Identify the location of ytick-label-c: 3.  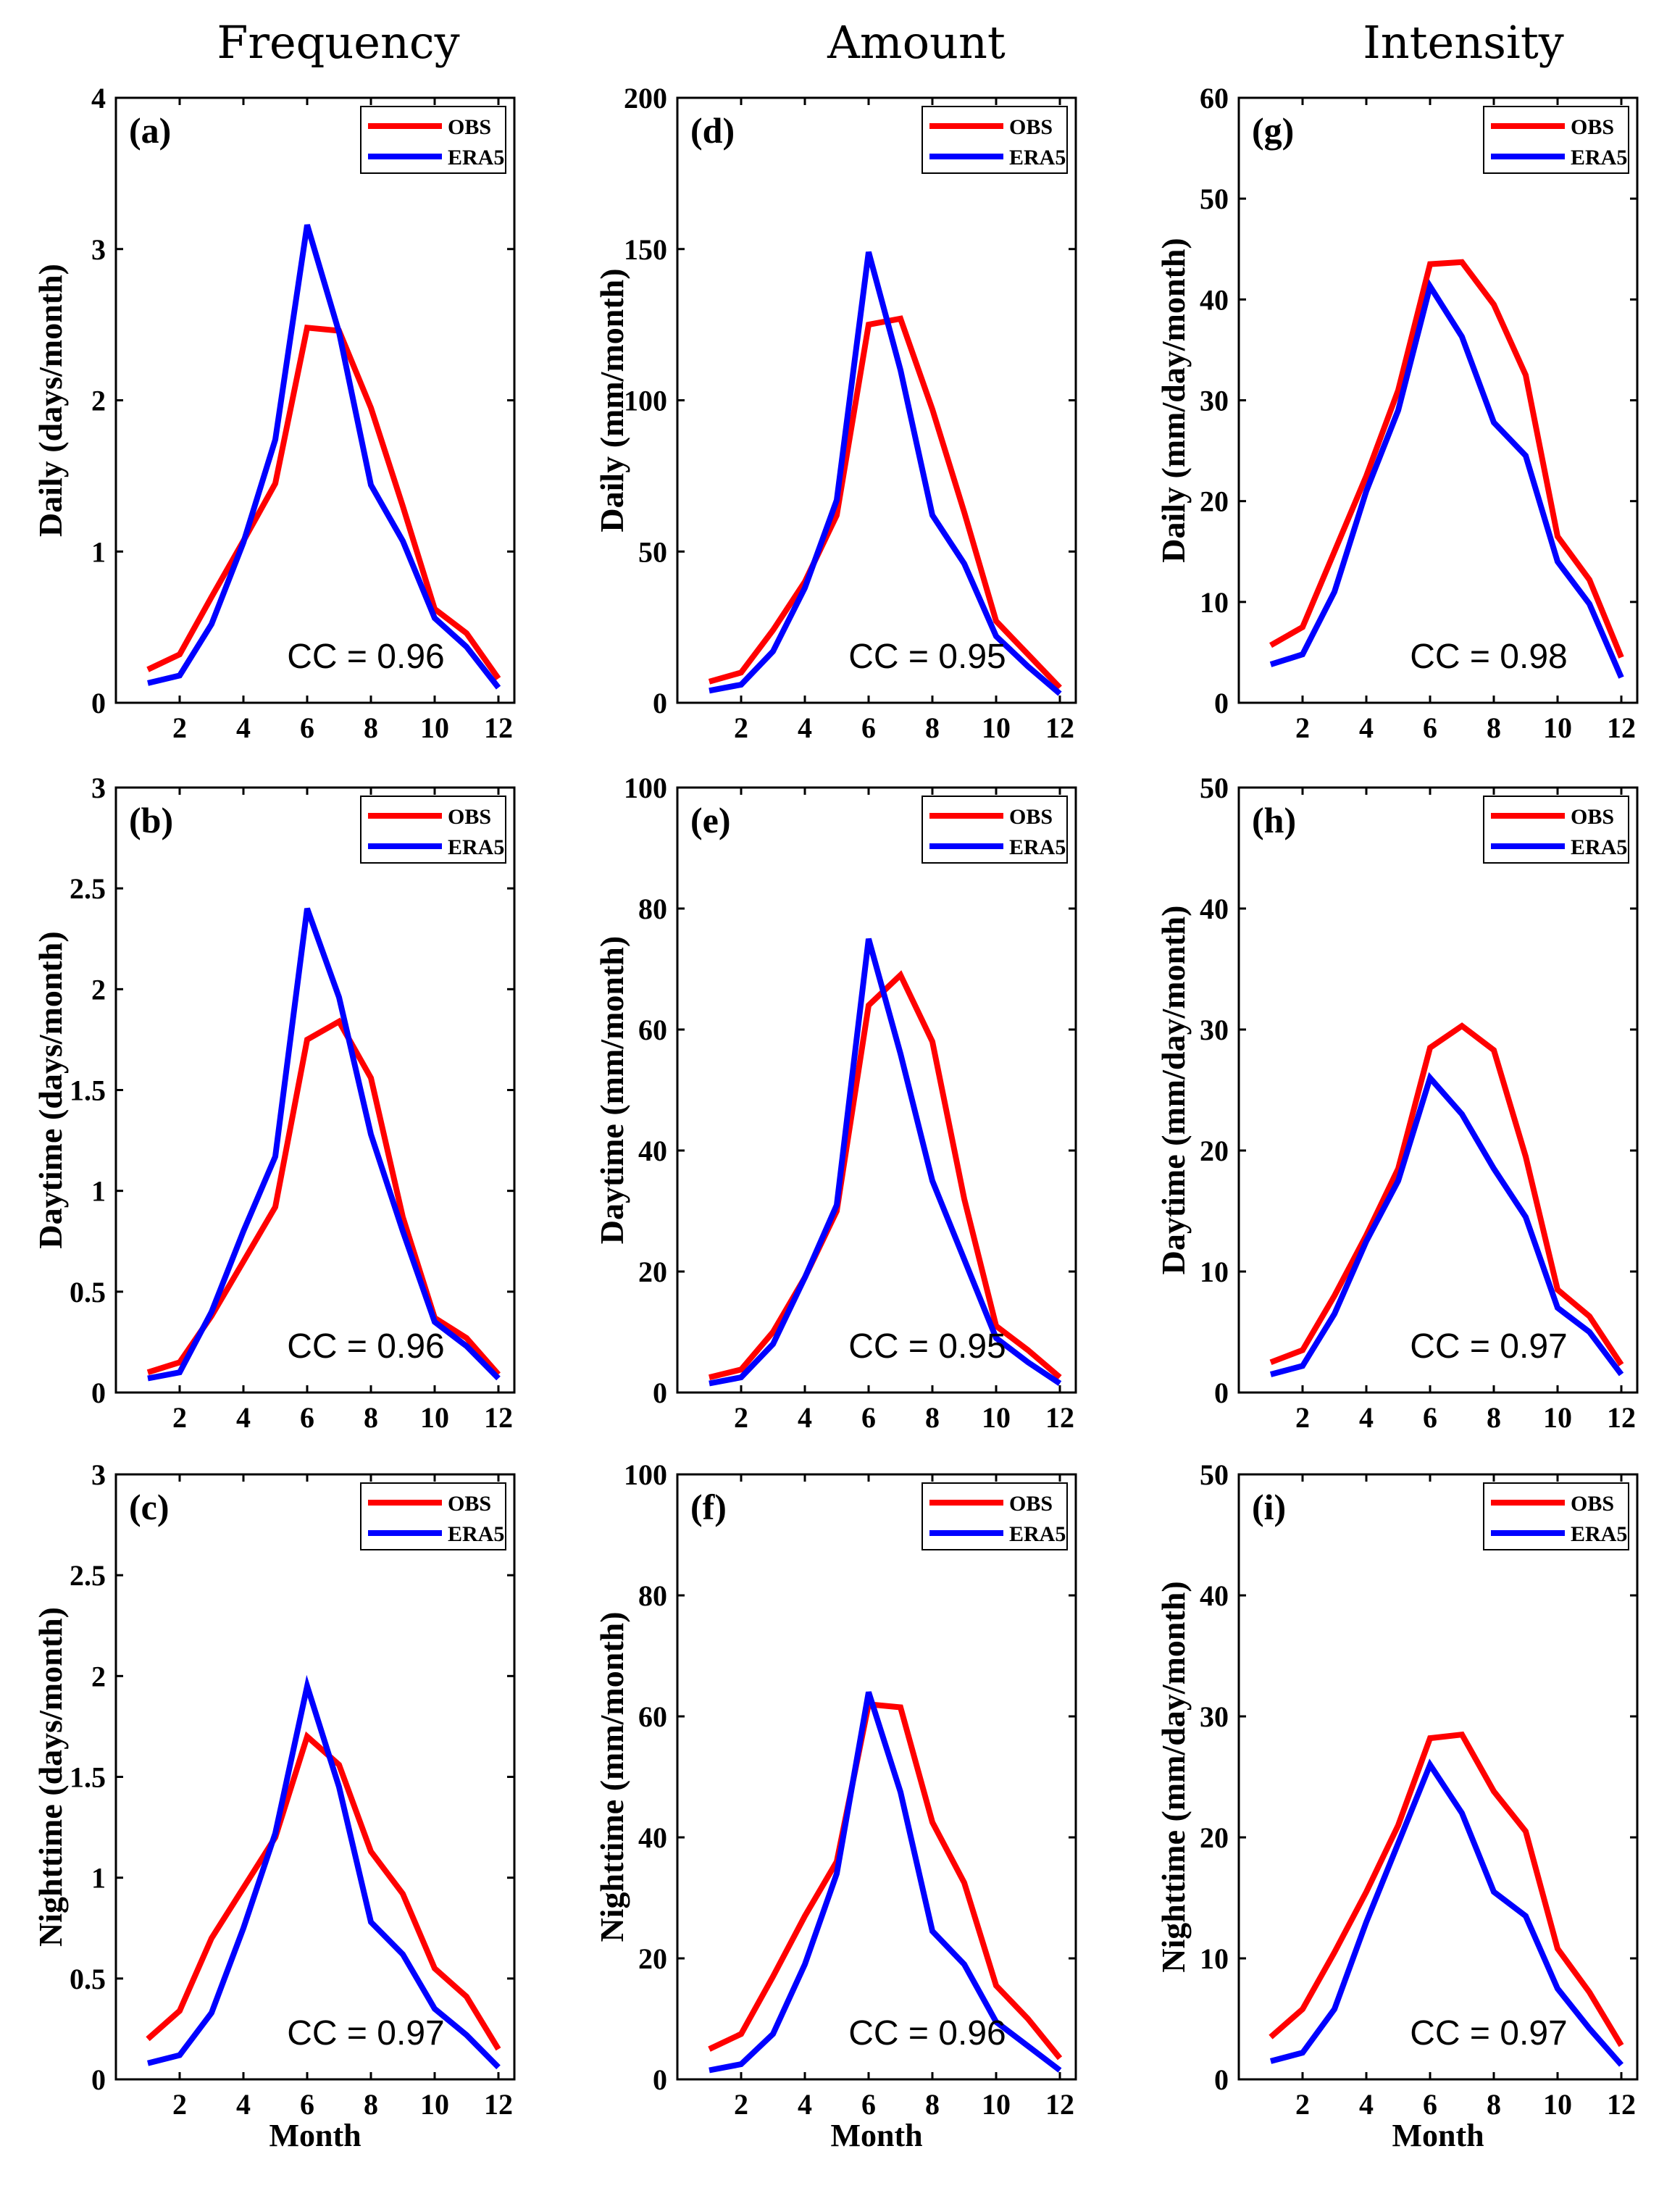
(98, 1474).